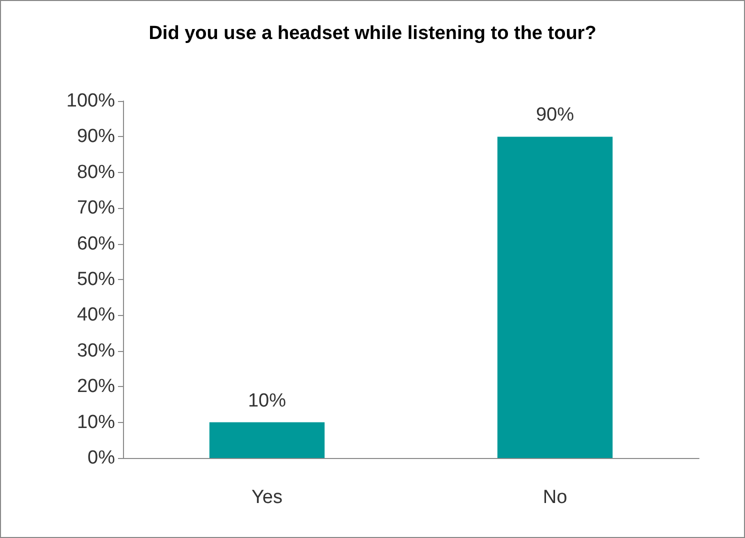 The image size is (745, 538). Describe the element at coordinates (96, 387) in the screenshot. I see `y-tick-label: 20%` at that location.